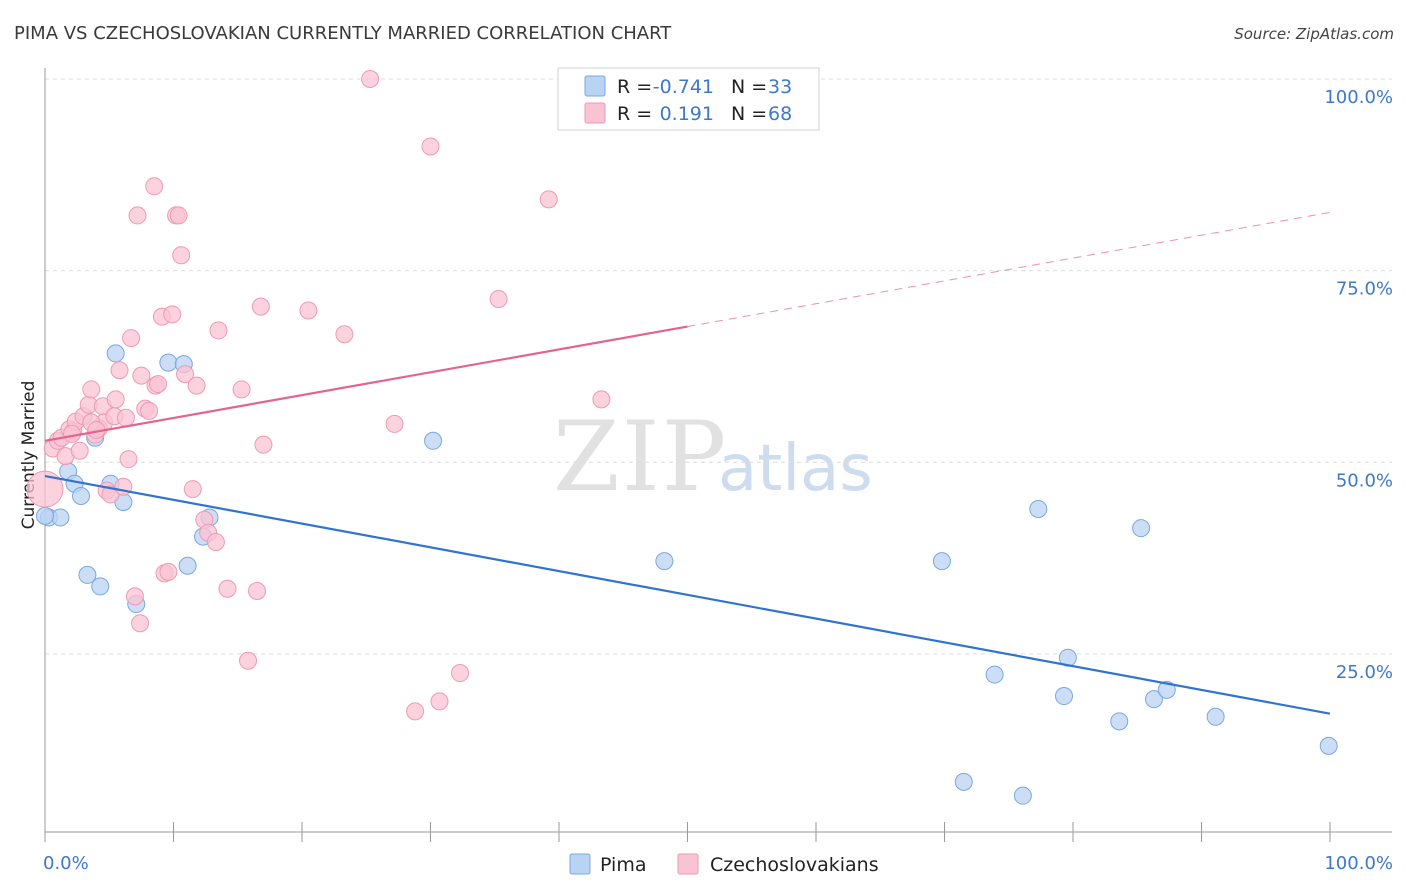 Image resolution: width=1406 pixels, height=892 pixels. Describe the element at coordinates (683, 87) in the screenshot. I see `stats-r-value-pima: -0.741` at that location.